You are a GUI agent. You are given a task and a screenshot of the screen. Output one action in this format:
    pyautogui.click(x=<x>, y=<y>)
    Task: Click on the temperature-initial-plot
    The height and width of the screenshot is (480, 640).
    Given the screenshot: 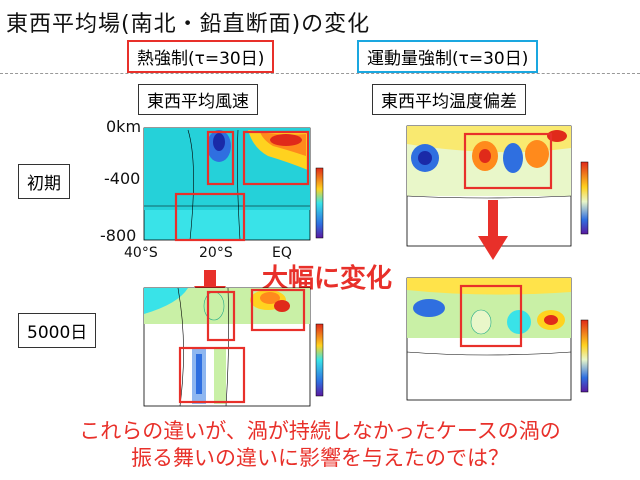 What is the action you would take?
    pyautogui.click(x=497, y=186)
    